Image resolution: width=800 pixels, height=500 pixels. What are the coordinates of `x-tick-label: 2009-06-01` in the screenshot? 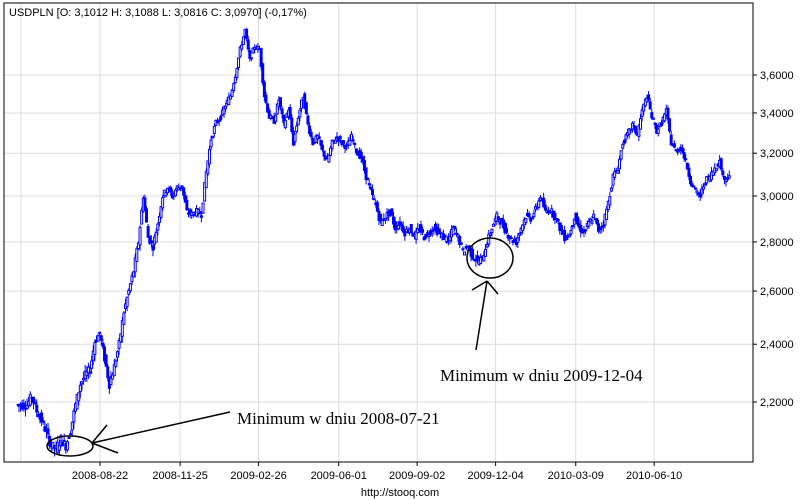 It's located at (339, 476).